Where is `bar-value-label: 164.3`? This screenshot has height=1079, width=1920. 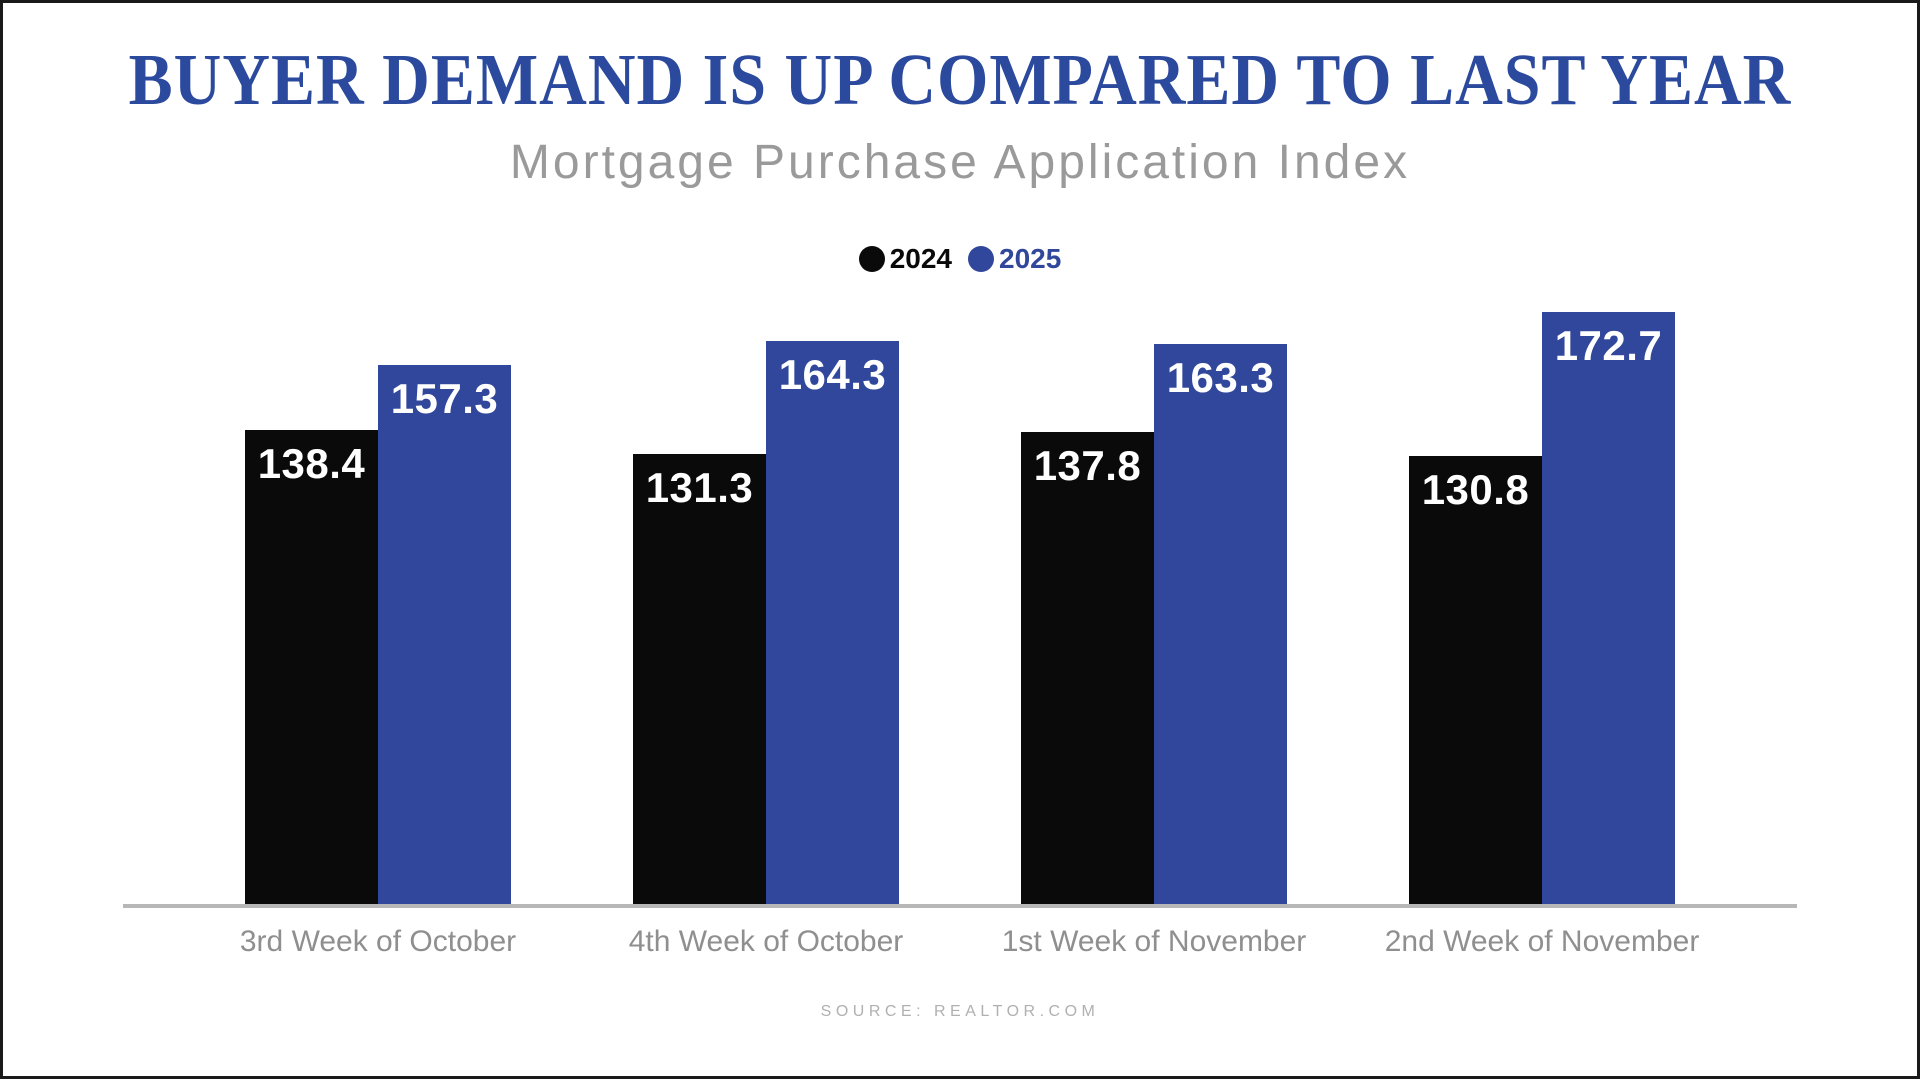 bar-value-label: 164.3 is located at coordinates (832, 374).